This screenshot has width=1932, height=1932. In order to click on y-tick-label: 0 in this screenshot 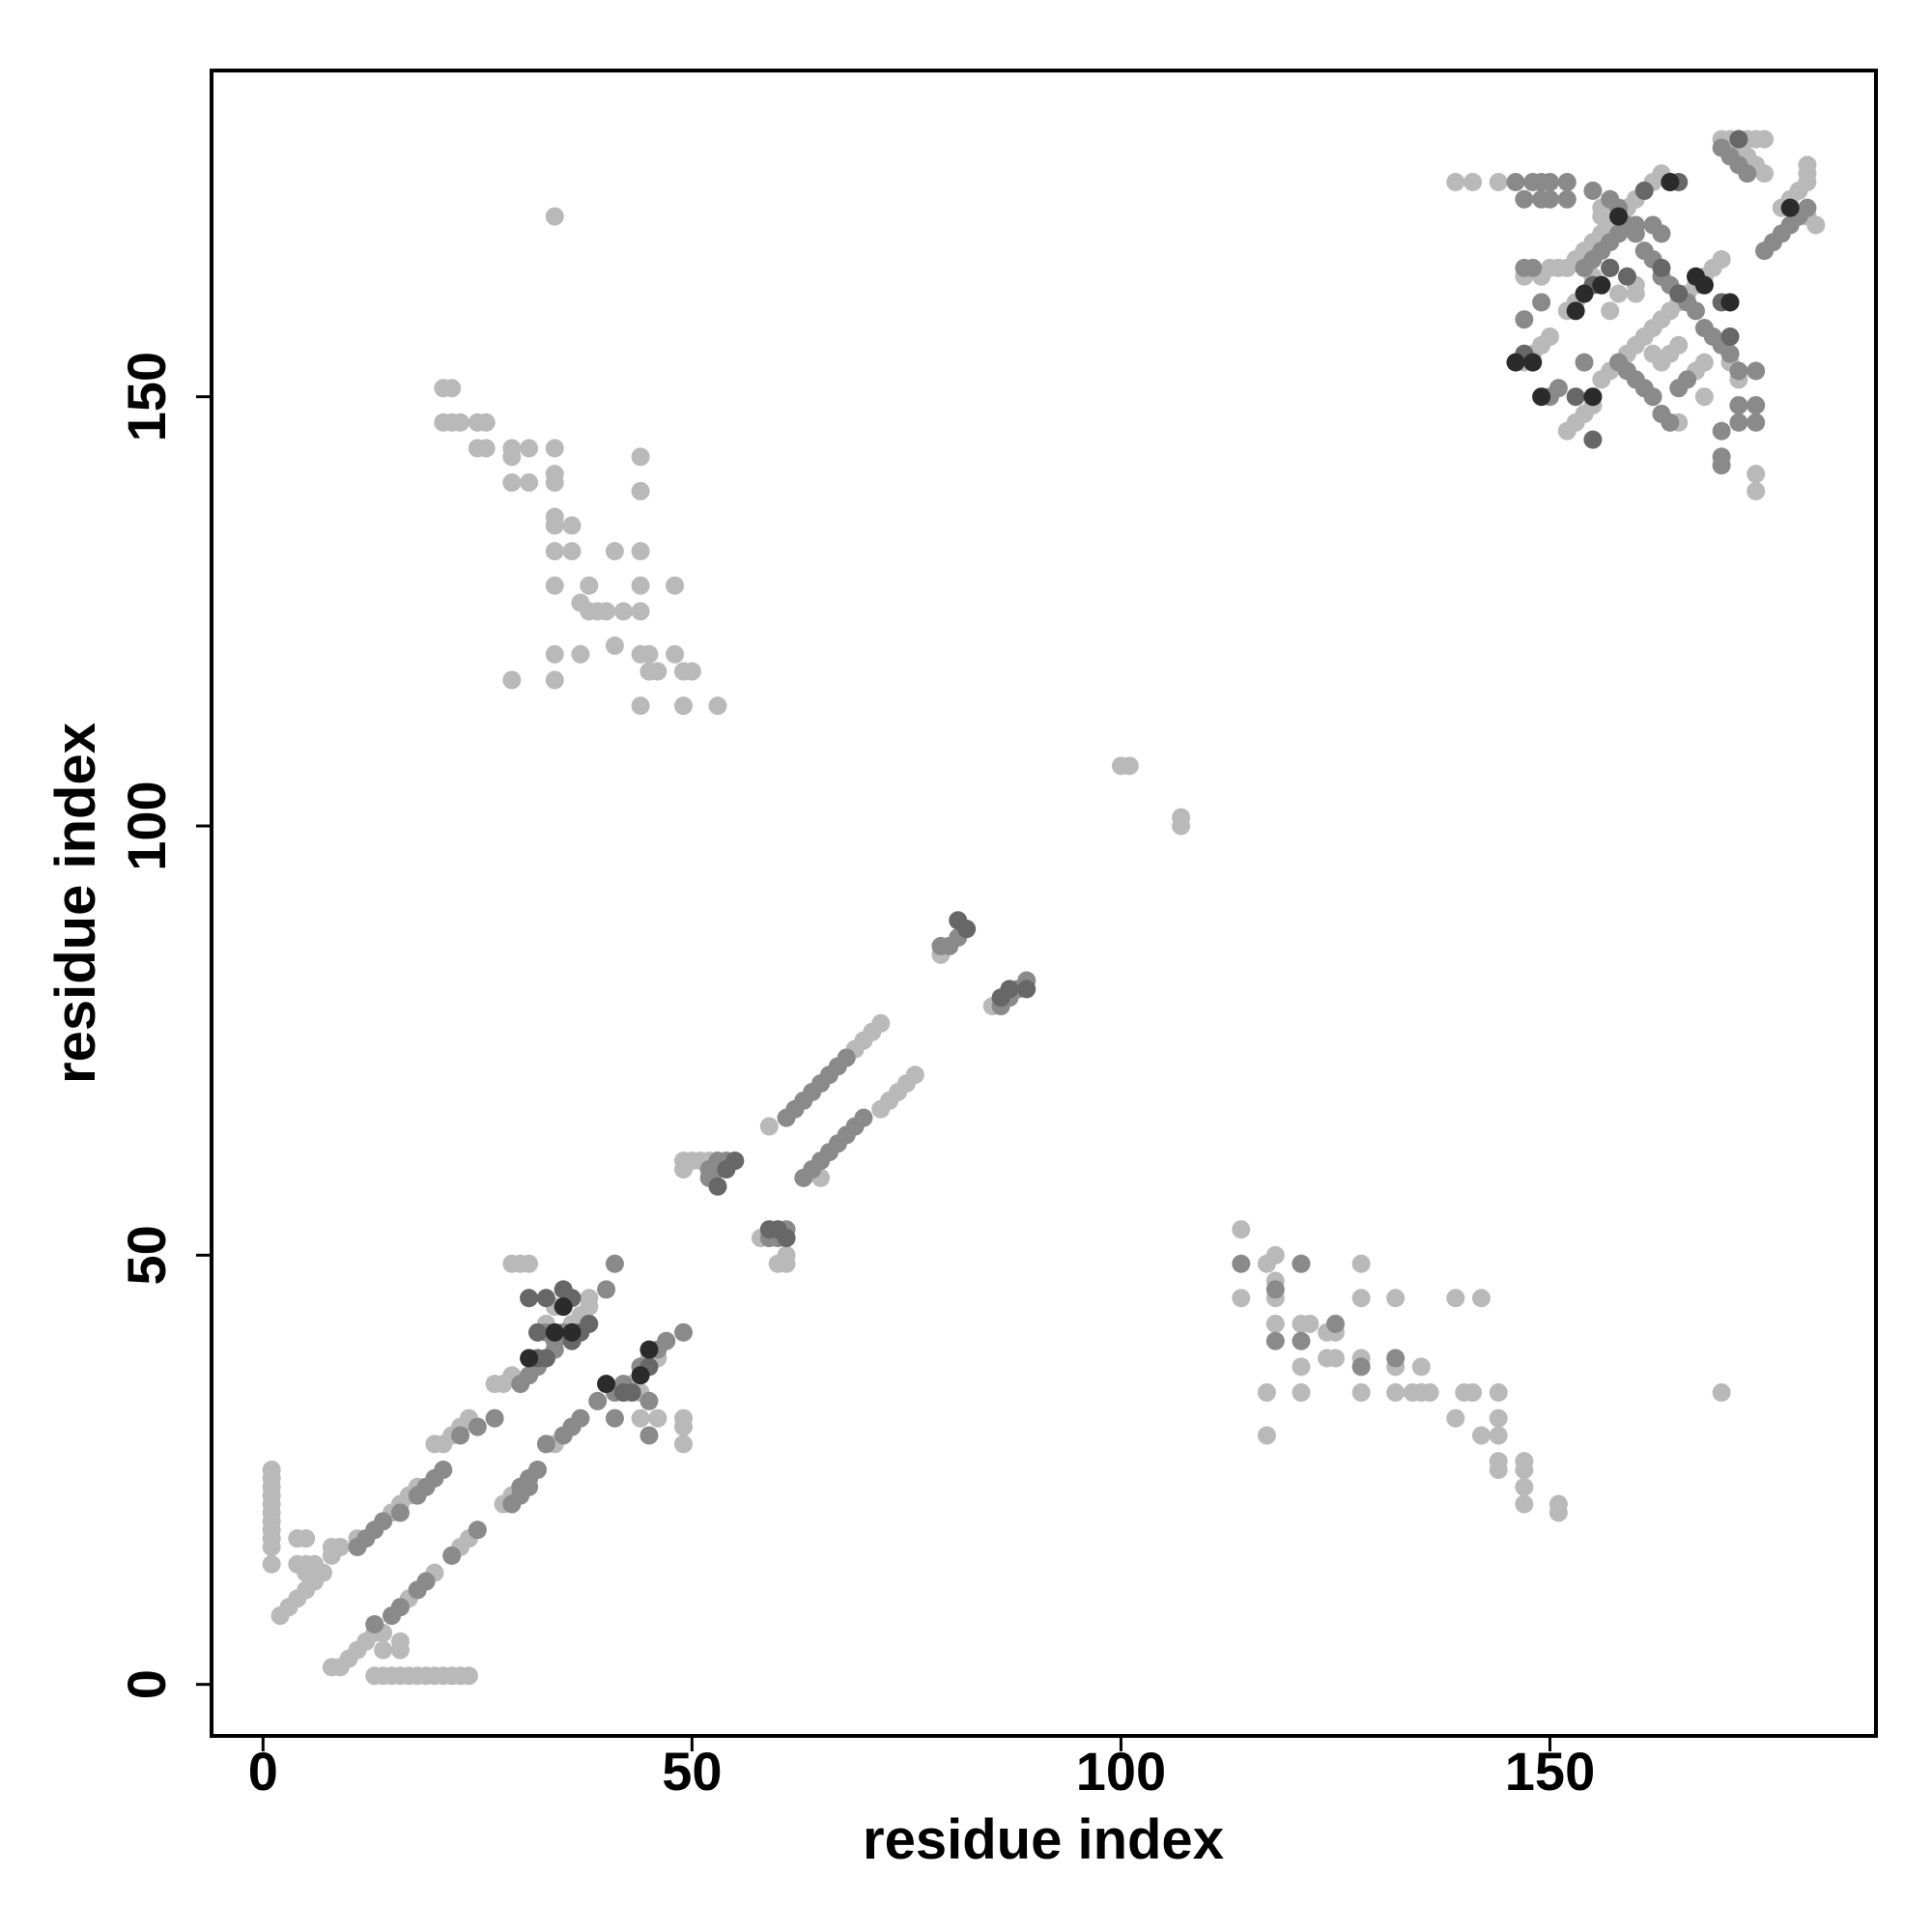, I will do `click(146, 1684)`.